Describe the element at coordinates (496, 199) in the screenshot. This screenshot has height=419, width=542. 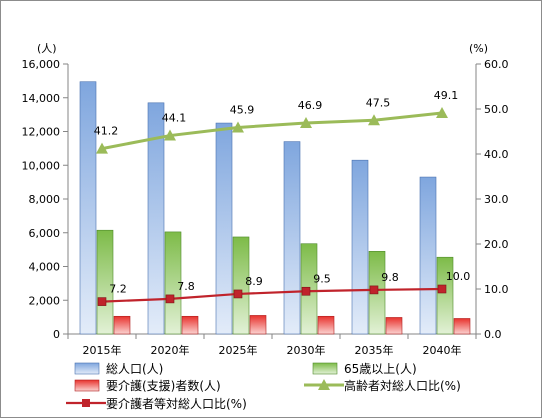
I see `right-tick-label: 30.0` at that location.